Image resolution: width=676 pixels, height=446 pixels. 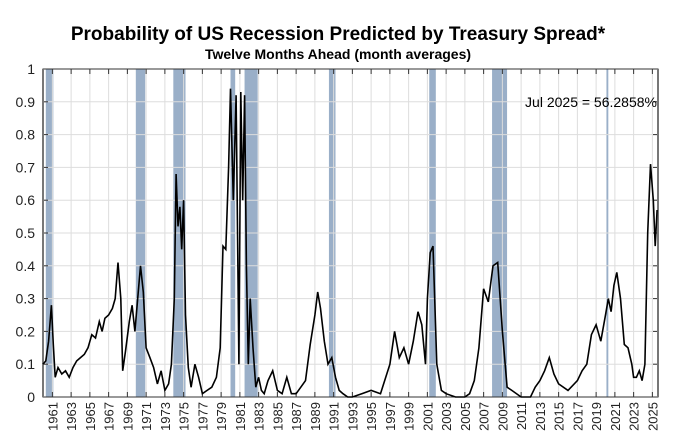 What do you see at coordinates (26, 167) in the screenshot?
I see `y-tick-label: 0.7` at bounding box center [26, 167].